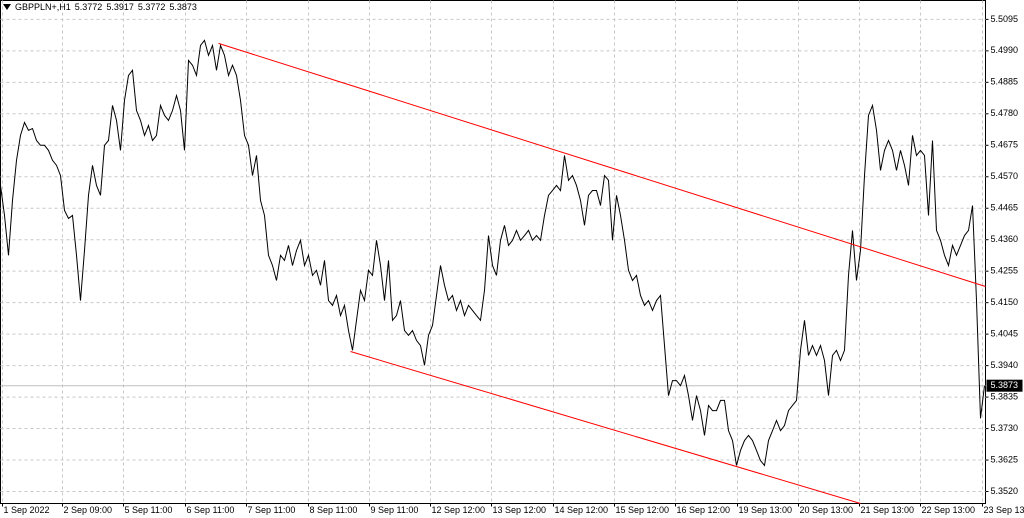 The image size is (1024, 518). I want to click on y-tick-label: 5.4465, so click(1005, 208).